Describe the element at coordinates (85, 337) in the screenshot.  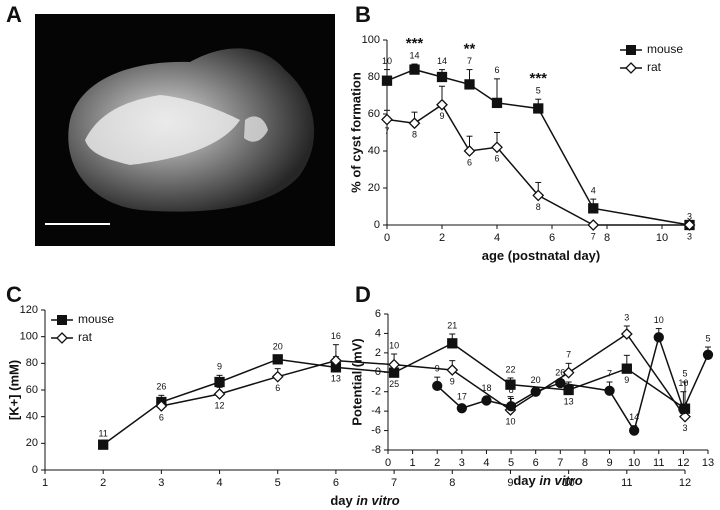
I see `legend-label: rat` at that location.